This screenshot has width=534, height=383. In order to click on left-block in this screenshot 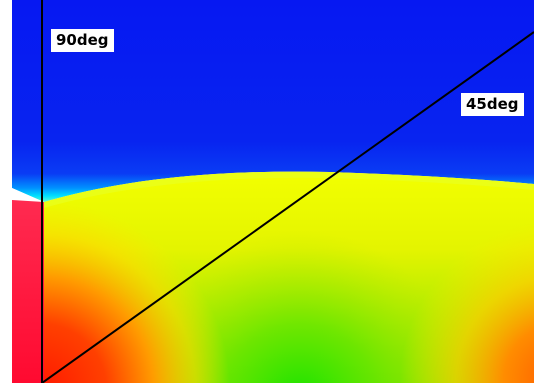, I will do `click(28, 291)`.